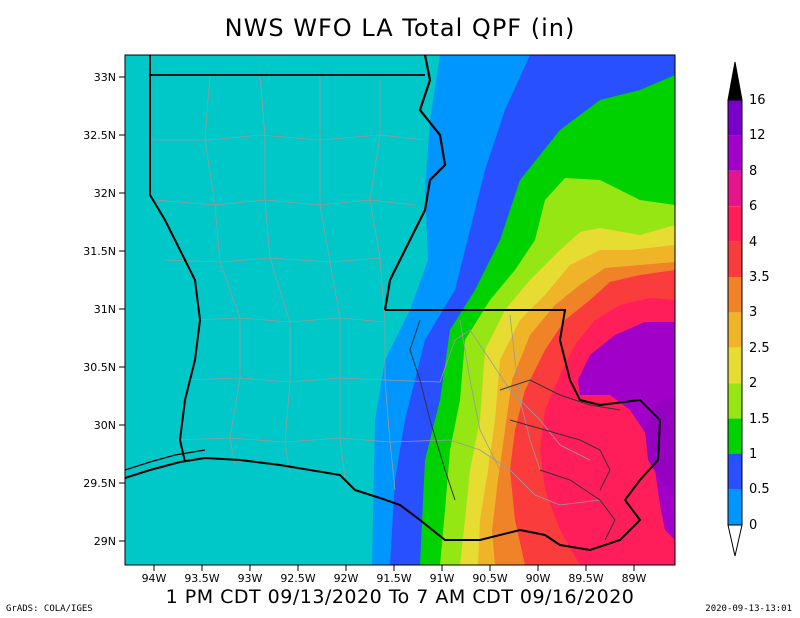  Describe the element at coordinates (753, 312) in the screenshot. I see `colorbar-label: 3` at that location.